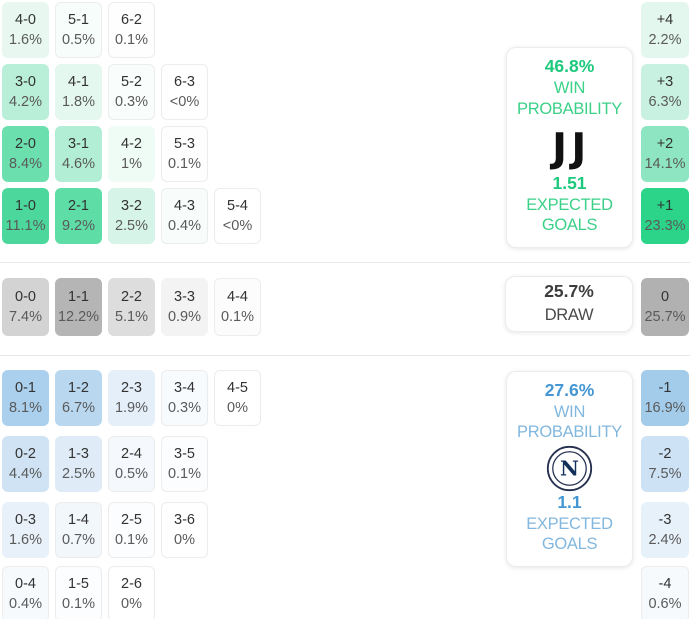  What do you see at coordinates (665, 92) in the screenshot?
I see `goal-diff-cell-plusminus-3: +3 6.3%` at bounding box center [665, 92].